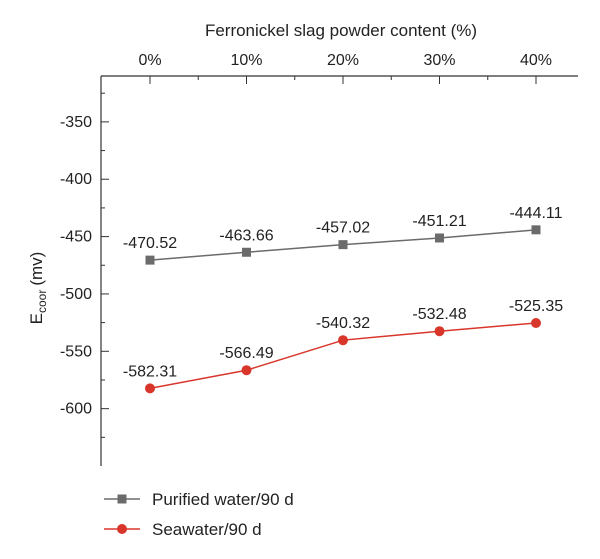  I want to click on y-tick-label: -450, so click(76, 237).